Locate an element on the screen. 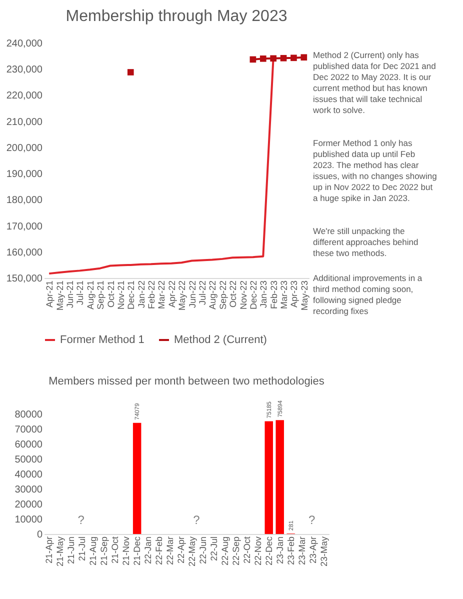 This screenshot has width=463, height=599. x-tick-label: Aug-22 is located at coordinates (213, 295).